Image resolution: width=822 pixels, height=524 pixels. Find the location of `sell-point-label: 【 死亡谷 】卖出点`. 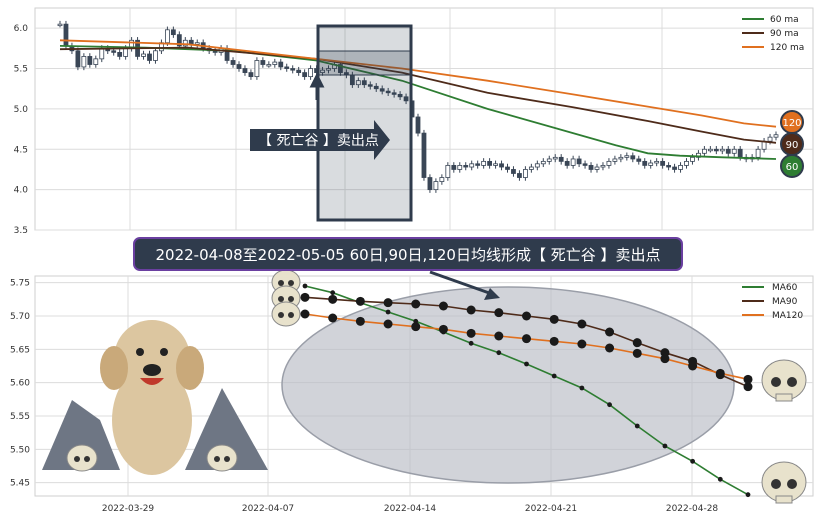

sell-point-label: 【 死亡谷 】卖出点 is located at coordinates (318, 141).